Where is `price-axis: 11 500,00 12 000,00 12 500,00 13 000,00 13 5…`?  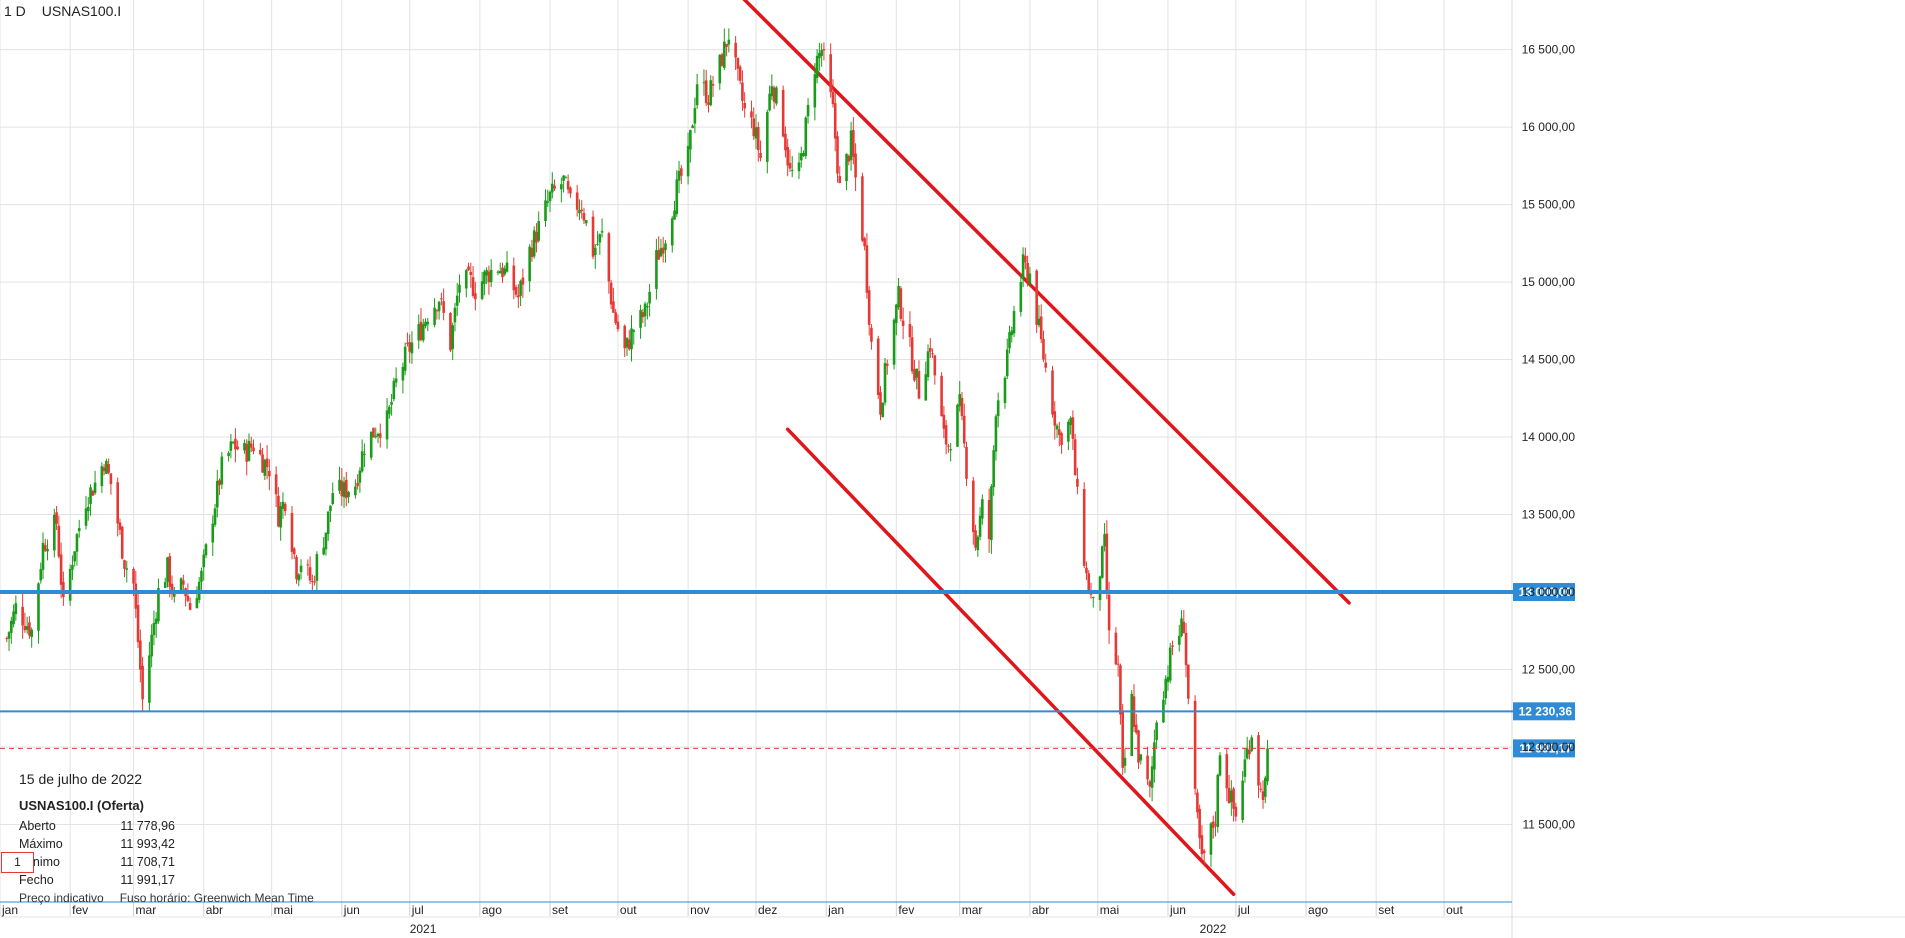 price-axis: 11 500,00 12 000,00 12 500,00 13 000,00 13 5… is located at coordinates (1549, 437).